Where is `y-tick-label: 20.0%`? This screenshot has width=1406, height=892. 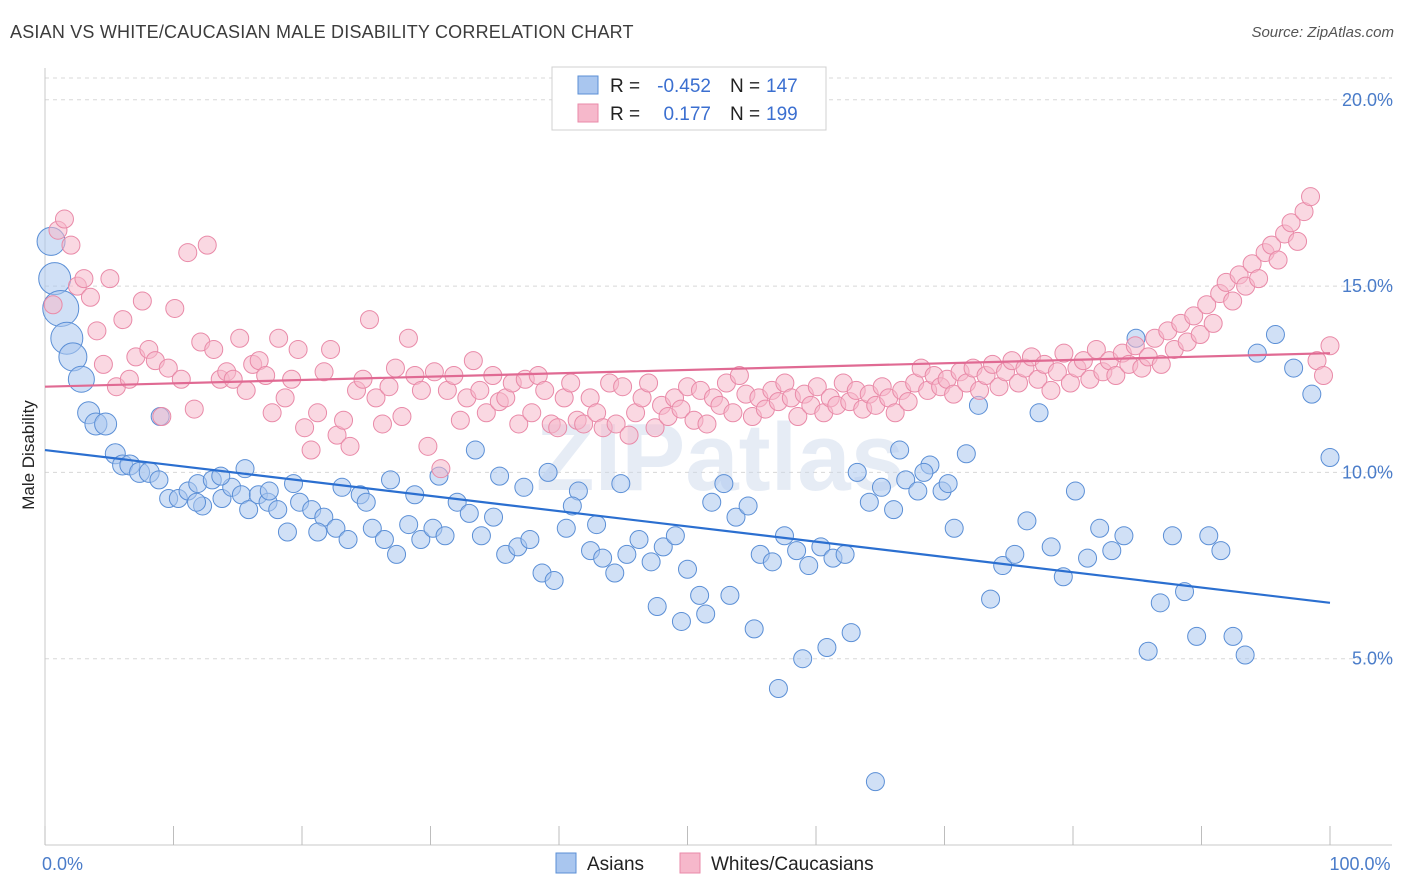
y-tick-label: 20.0% is located at coordinates (1367, 100).